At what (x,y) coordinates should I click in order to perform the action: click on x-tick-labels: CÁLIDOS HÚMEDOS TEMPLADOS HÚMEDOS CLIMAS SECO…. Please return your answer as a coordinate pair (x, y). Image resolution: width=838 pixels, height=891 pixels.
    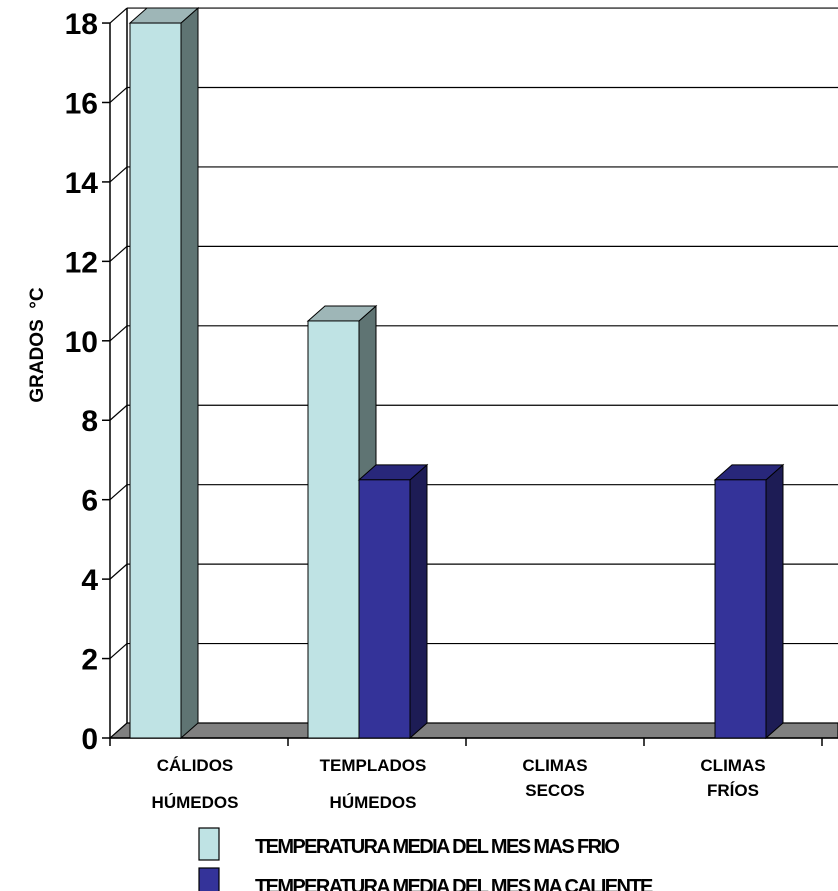
    Looking at the image, I should click on (459, 784).